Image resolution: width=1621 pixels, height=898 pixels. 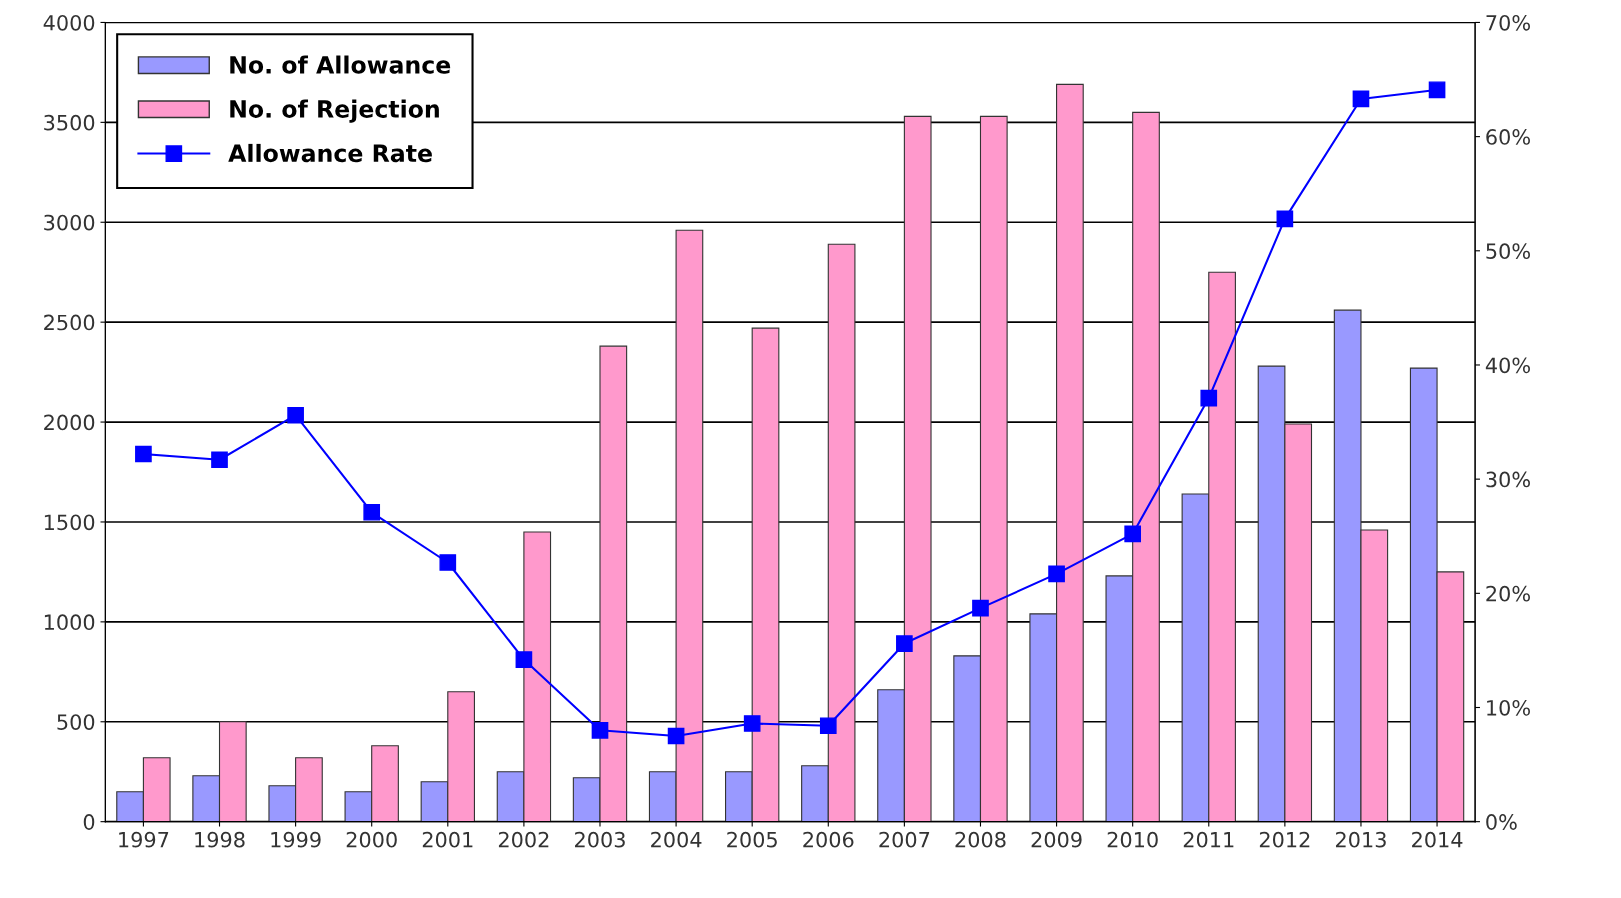 What do you see at coordinates (296, 839) in the screenshot?
I see `x-tick-label: 1999` at bounding box center [296, 839].